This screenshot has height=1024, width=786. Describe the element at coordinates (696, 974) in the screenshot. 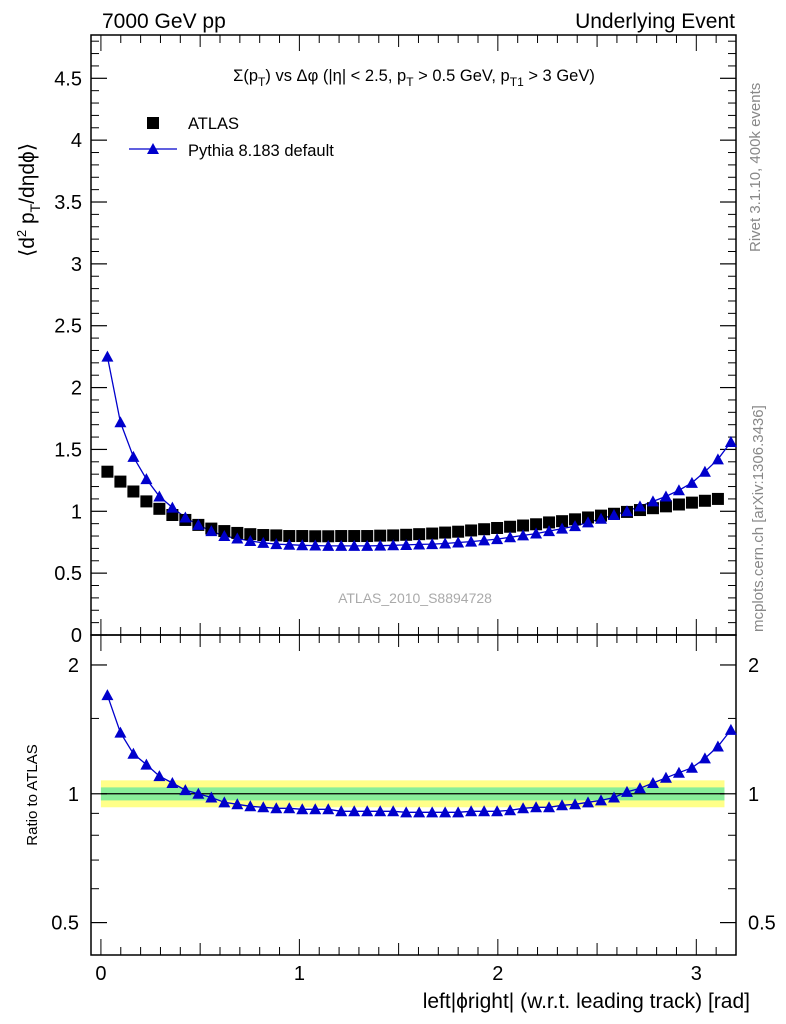

I see `x-tick-label: 3` at that location.